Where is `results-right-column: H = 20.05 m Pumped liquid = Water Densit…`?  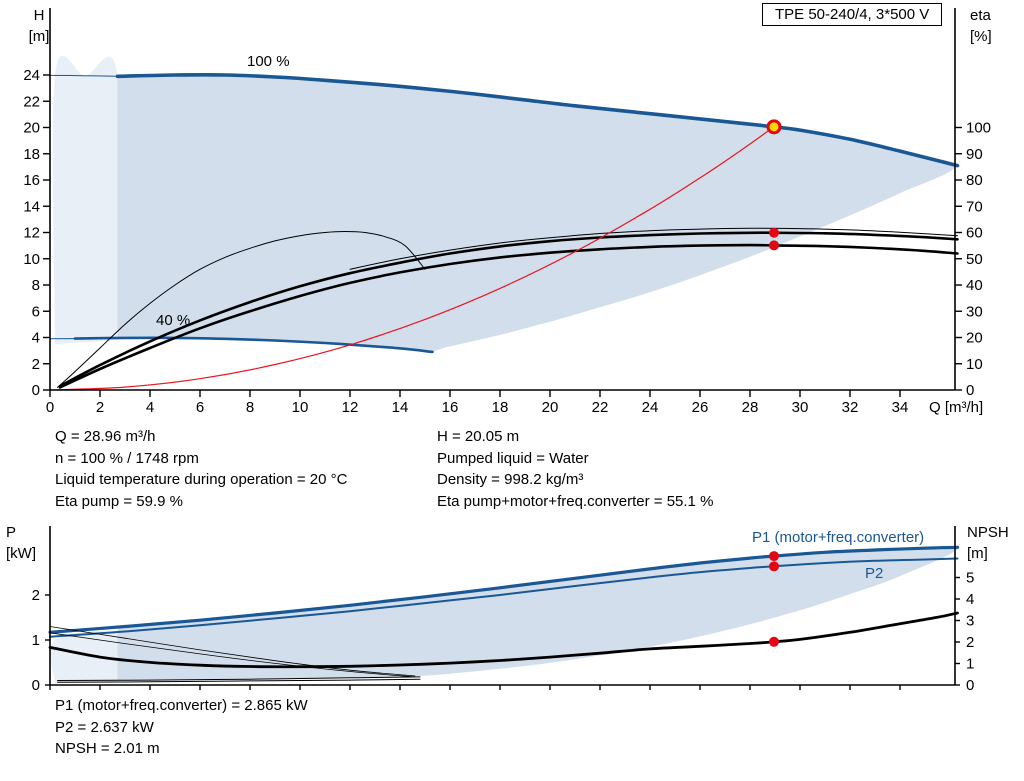 results-right-column: H = 20.05 m Pumped liquid = Water Densit… is located at coordinates (575, 469).